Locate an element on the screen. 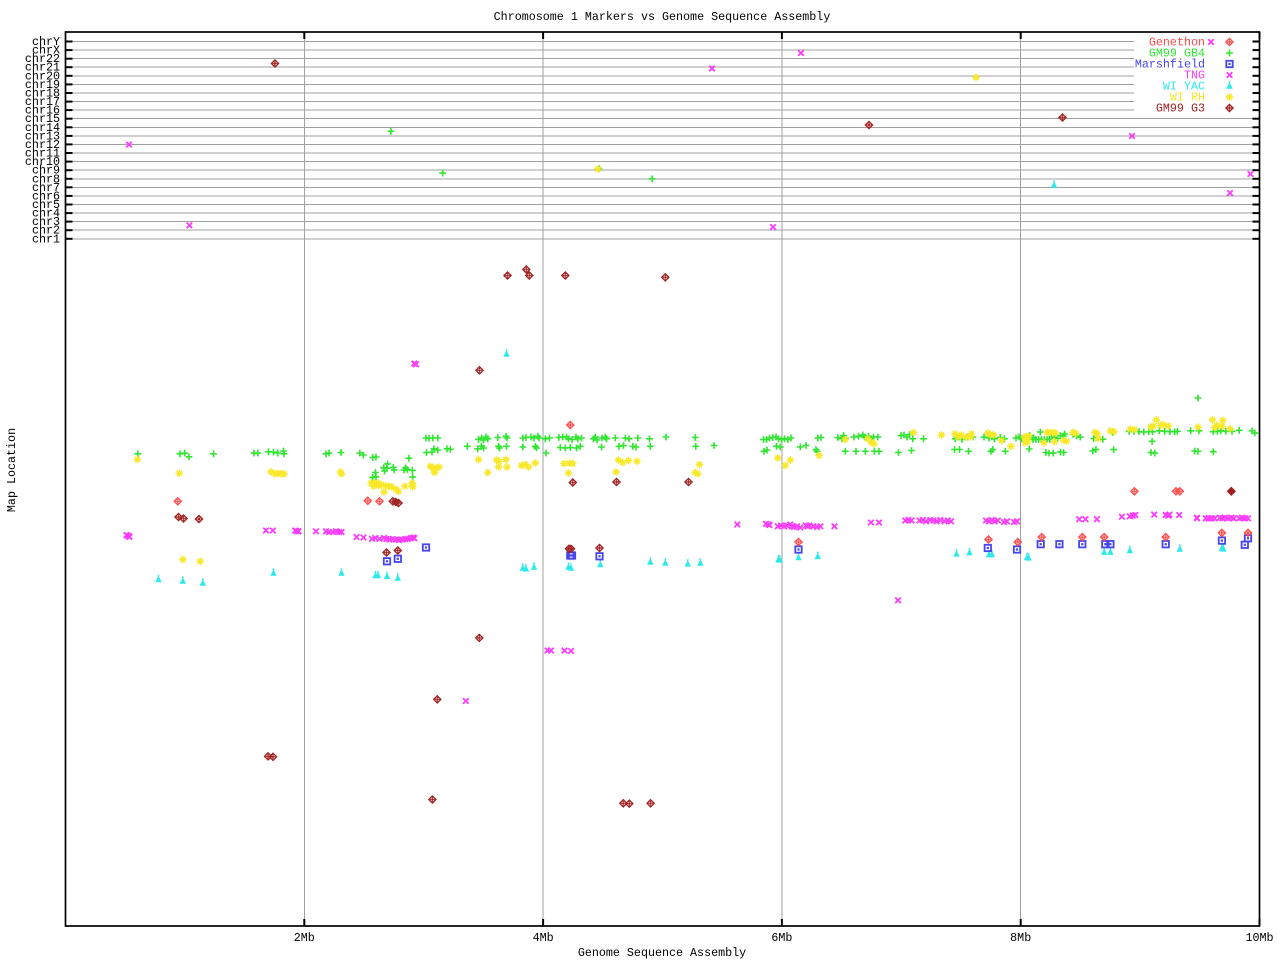  svg-text: chr7 is located at coordinates (46, 188).